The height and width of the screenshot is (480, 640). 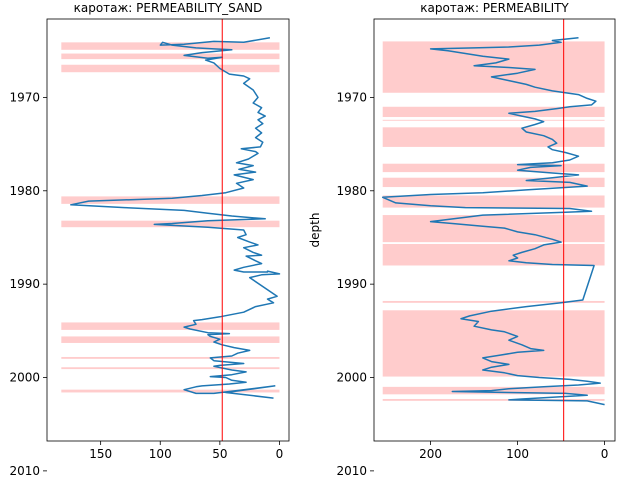 What do you see at coordinates (168, 8) in the screenshot?
I see `chart-title: каротаж: PERMEABILITY_SAND` at bounding box center [168, 8].